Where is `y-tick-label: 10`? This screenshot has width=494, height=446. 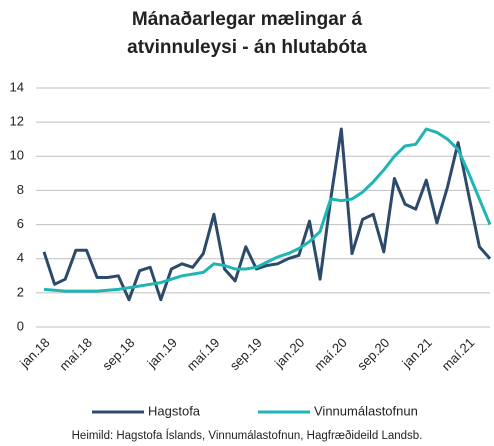
y-tick-label: 10 is located at coordinates (17, 155).